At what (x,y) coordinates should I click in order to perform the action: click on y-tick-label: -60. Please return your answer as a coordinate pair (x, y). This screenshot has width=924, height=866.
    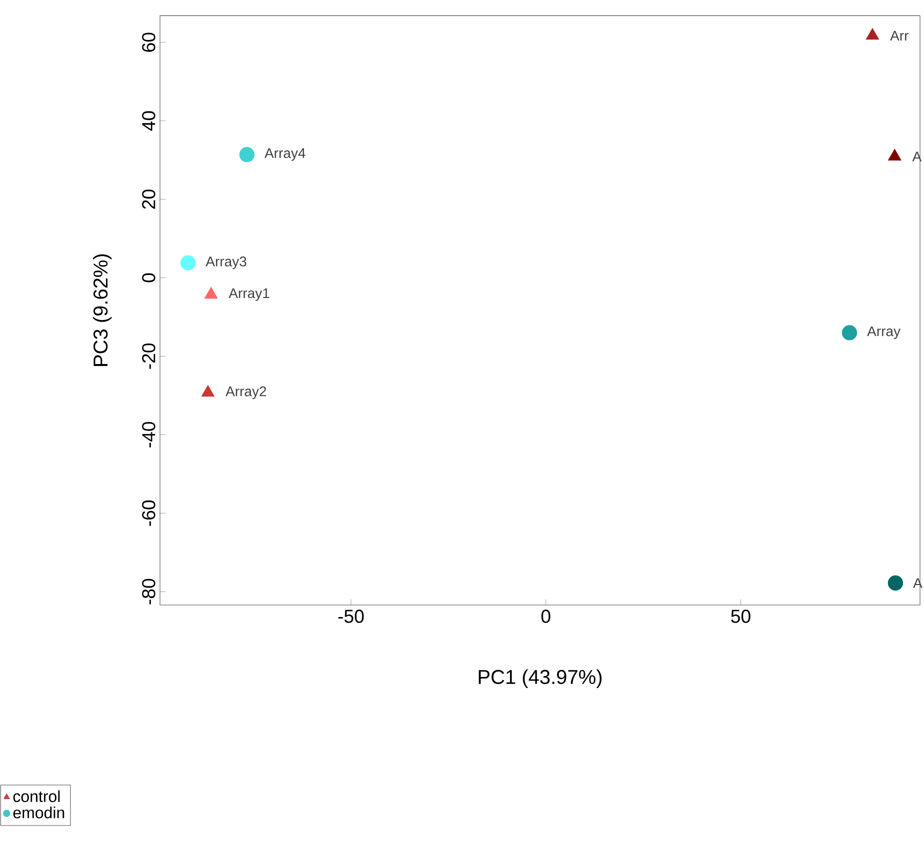
    Looking at the image, I should click on (149, 513).